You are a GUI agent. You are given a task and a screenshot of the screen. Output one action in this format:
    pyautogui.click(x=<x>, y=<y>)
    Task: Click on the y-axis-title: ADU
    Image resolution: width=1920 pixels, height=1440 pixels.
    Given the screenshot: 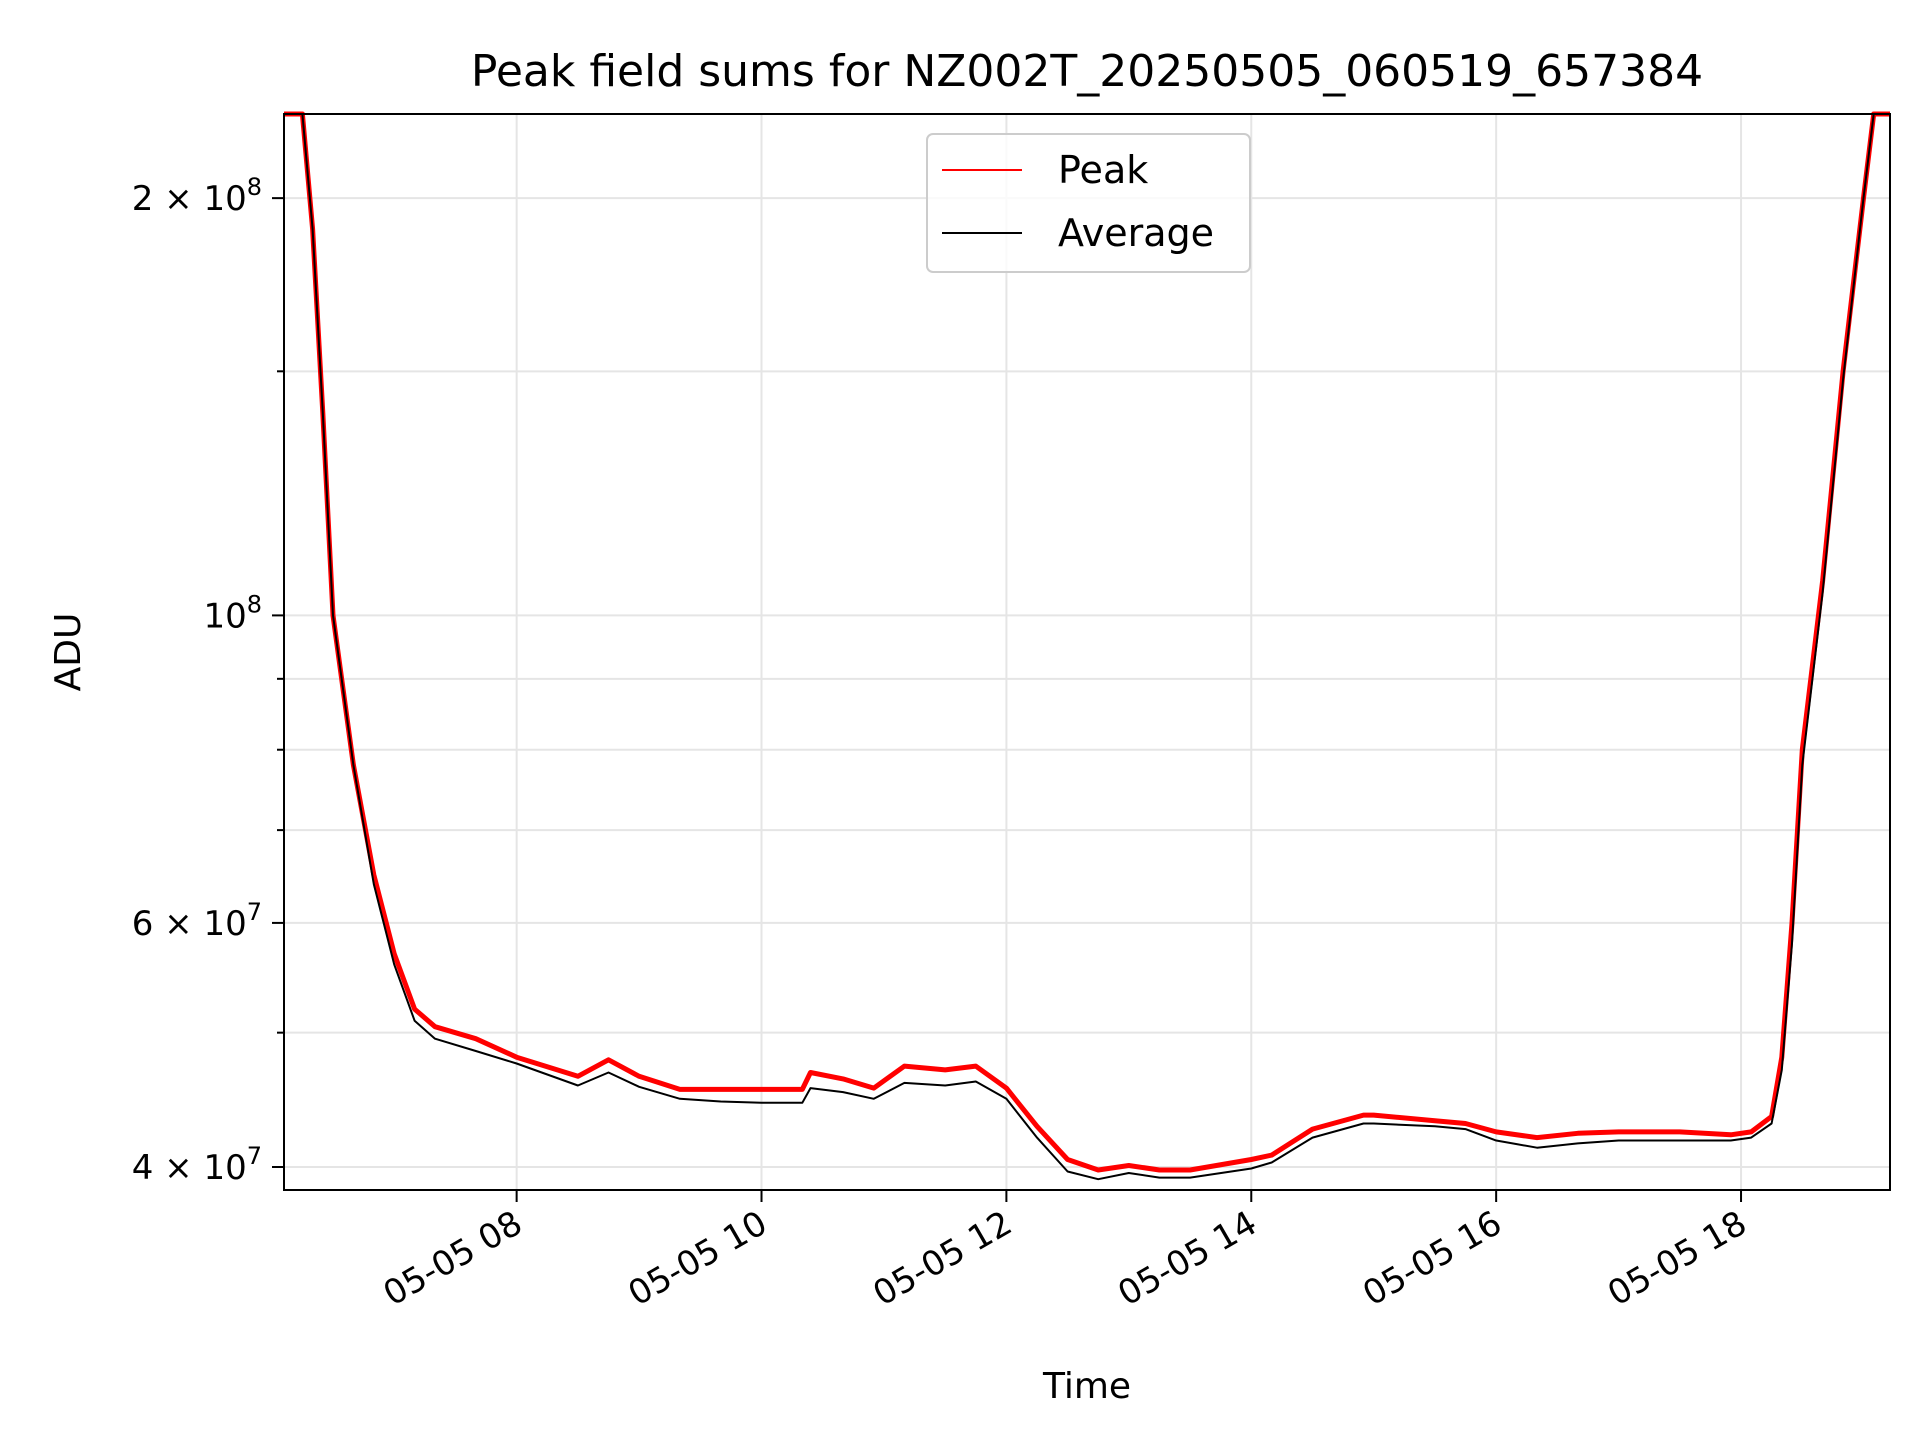 What is the action you would take?
    pyautogui.click(x=68, y=652)
    